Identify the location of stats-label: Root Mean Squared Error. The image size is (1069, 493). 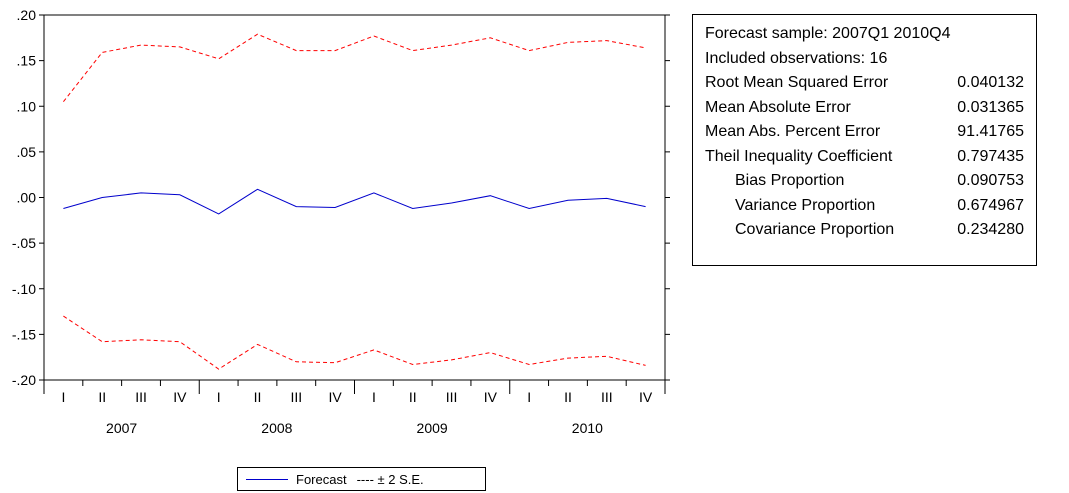
(797, 82).